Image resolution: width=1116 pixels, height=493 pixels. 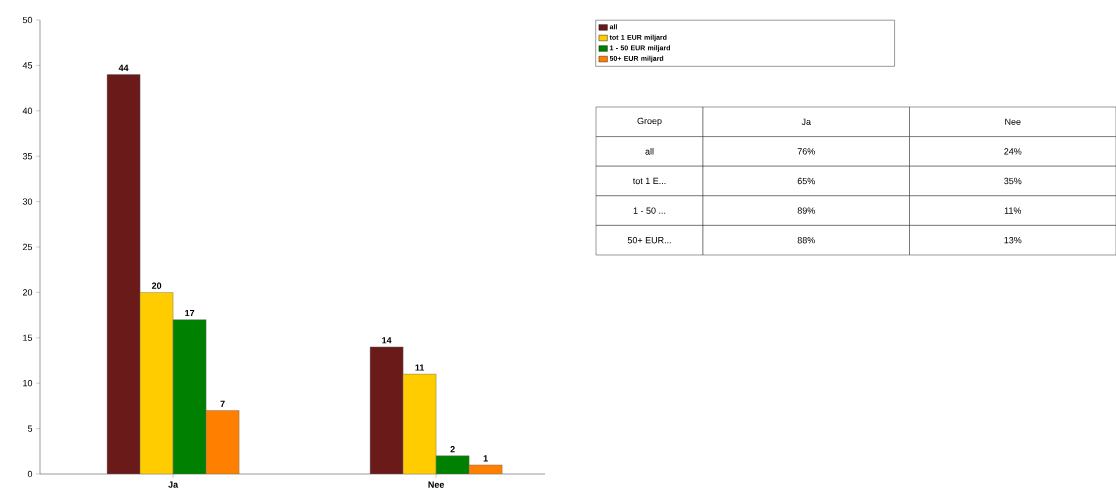 I want to click on text: 13%, so click(x=1013, y=240).